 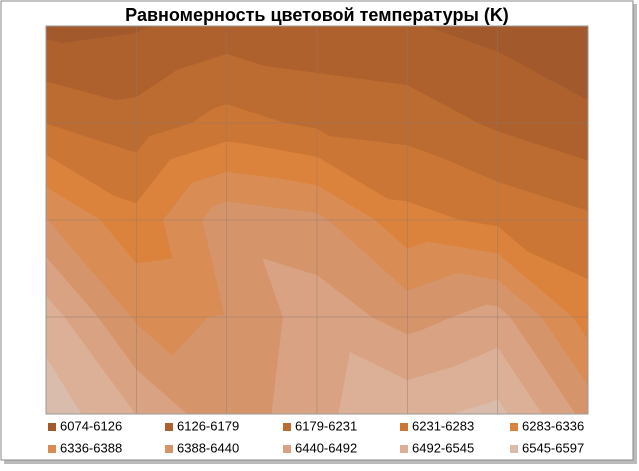 What do you see at coordinates (553, 447) in the screenshot?
I see `legend-label: 6545-6597` at bounding box center [553, 447].